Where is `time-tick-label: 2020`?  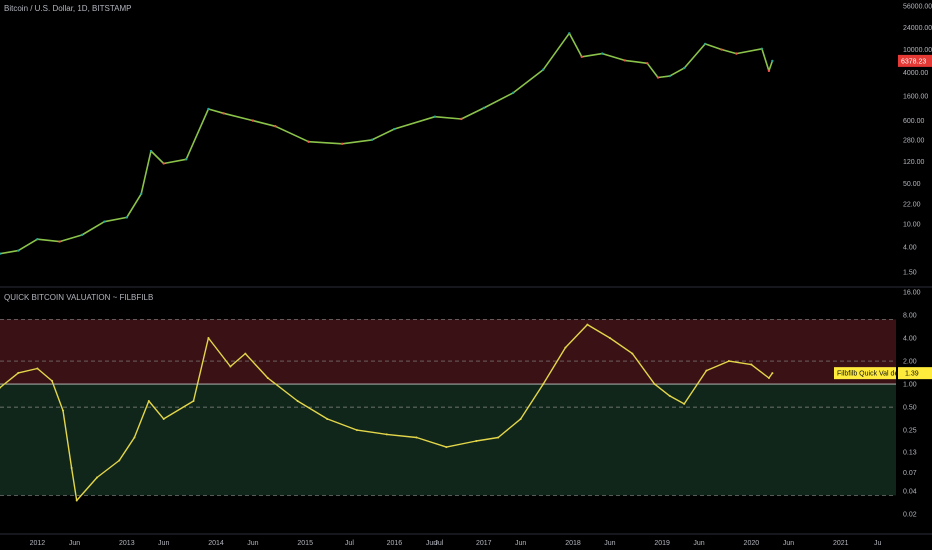 time-tick-label: 2020 is located at coordinates (752, 543).